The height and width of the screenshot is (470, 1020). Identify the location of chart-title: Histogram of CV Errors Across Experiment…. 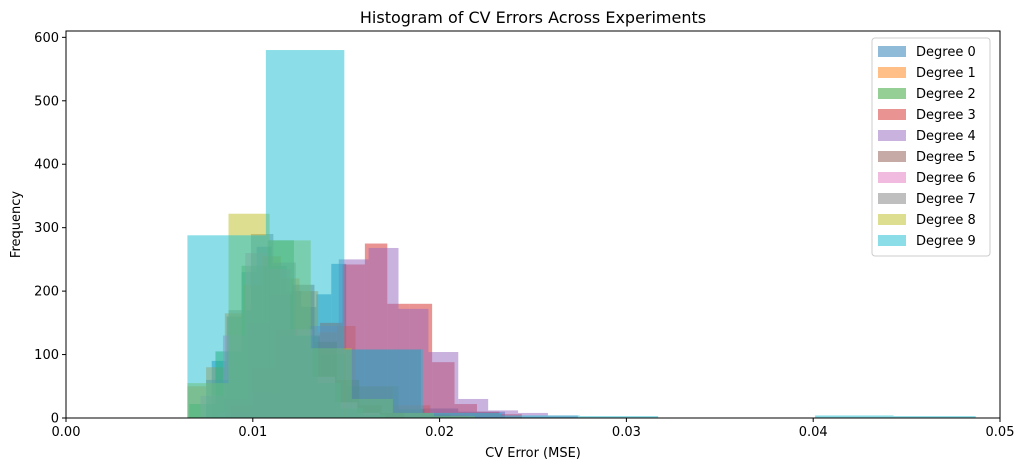
(533, 17).